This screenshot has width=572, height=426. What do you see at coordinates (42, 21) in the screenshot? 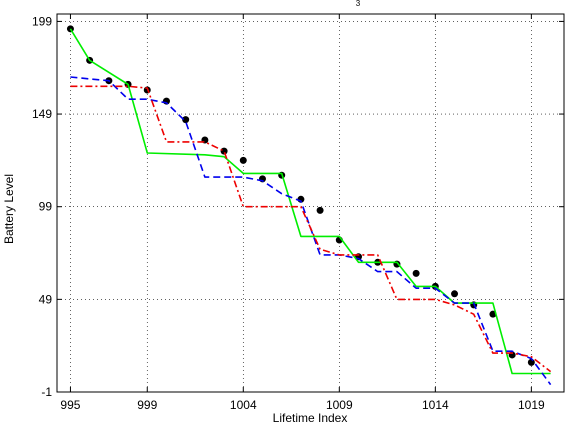
I see `y-tick-label: 199` at bounding box center [42, 21].